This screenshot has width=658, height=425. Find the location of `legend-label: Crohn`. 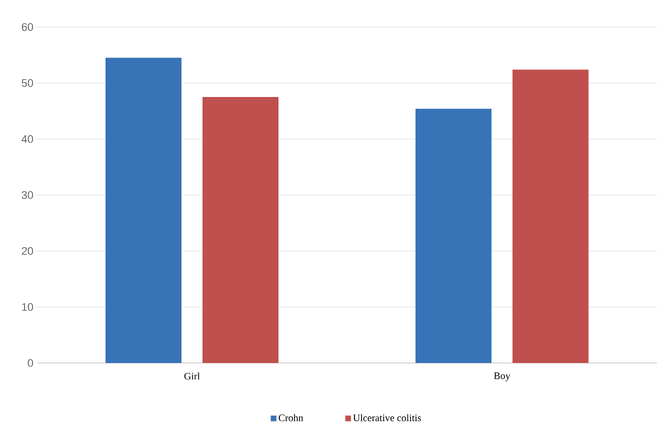

legend-label: Crohn is located at coordinates (291, 418).